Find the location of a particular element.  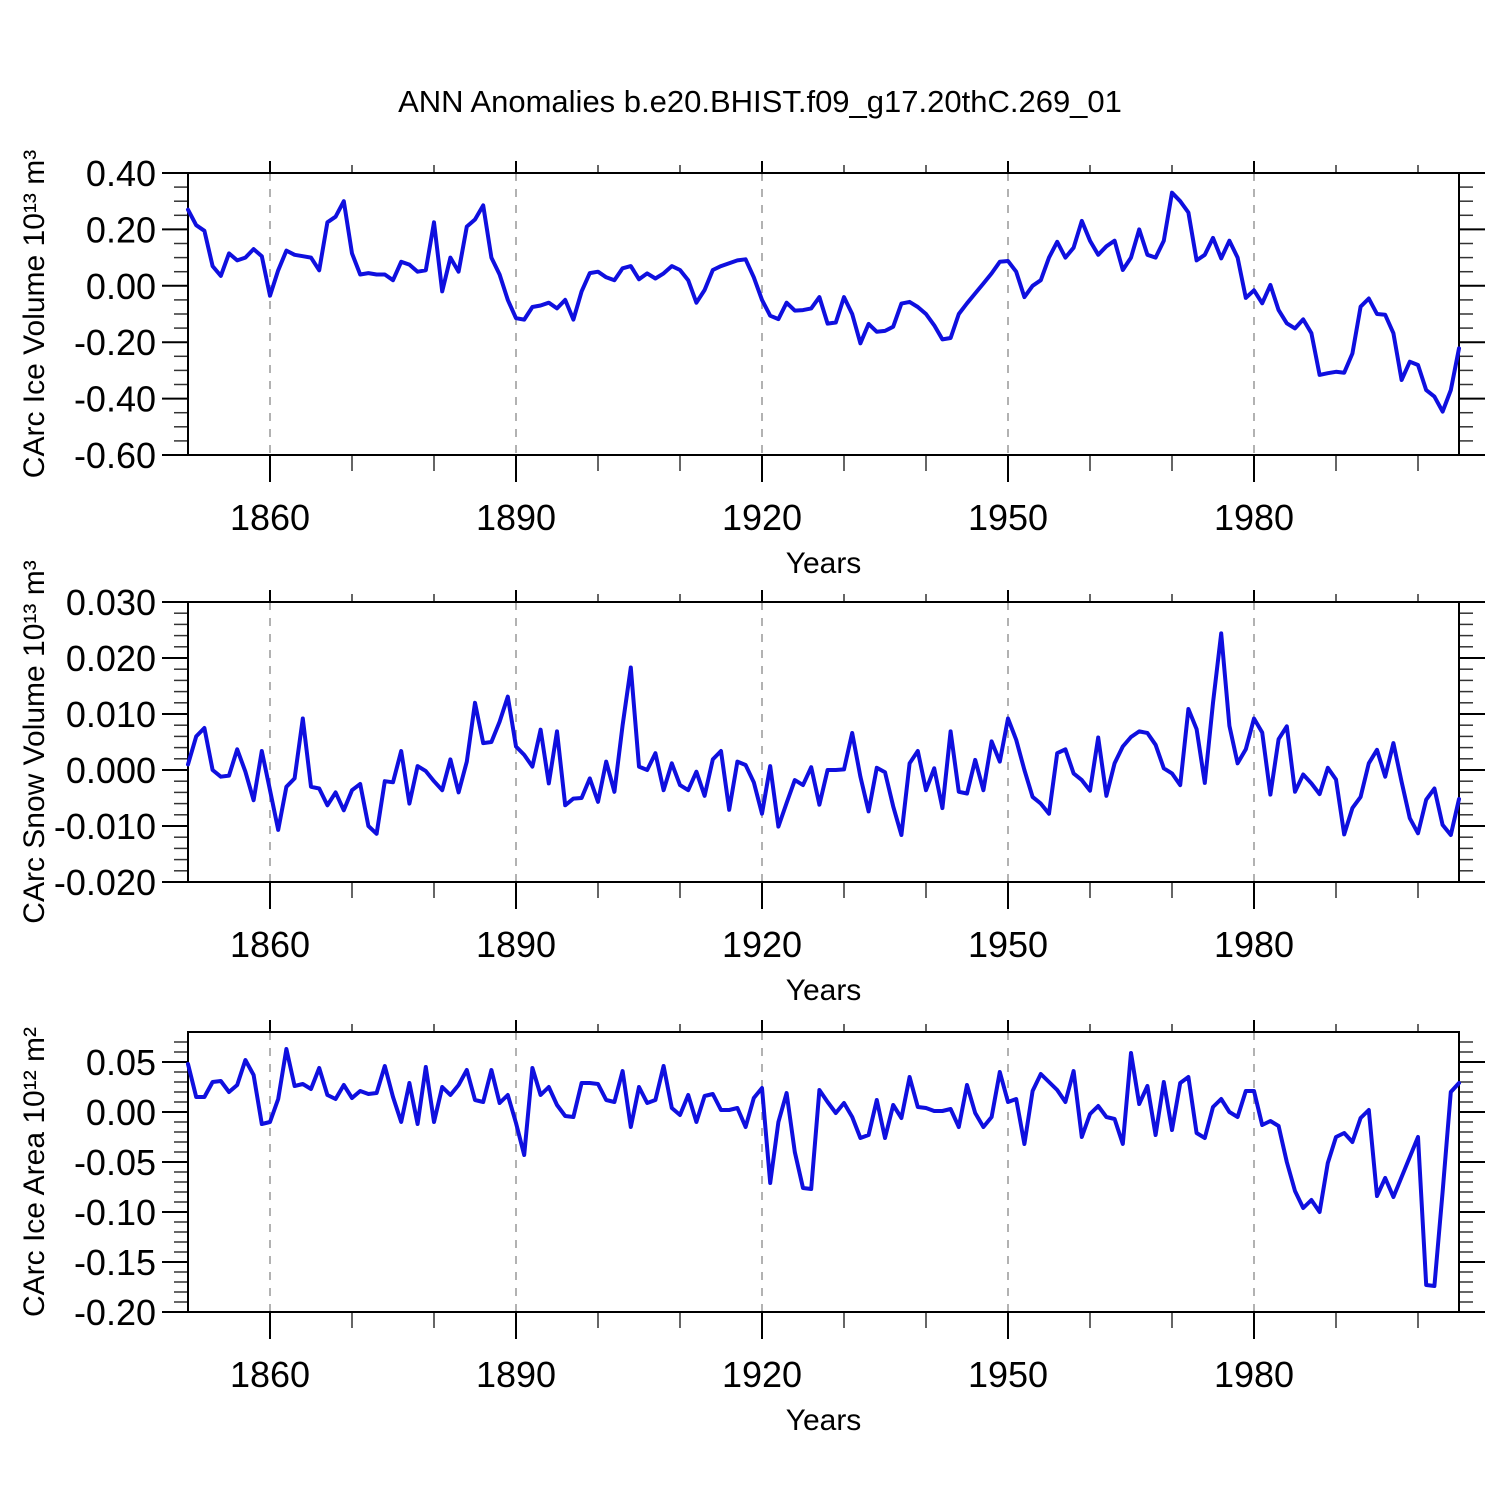

y-tick-label: -0.05 is located at coordinates (115, 1162).